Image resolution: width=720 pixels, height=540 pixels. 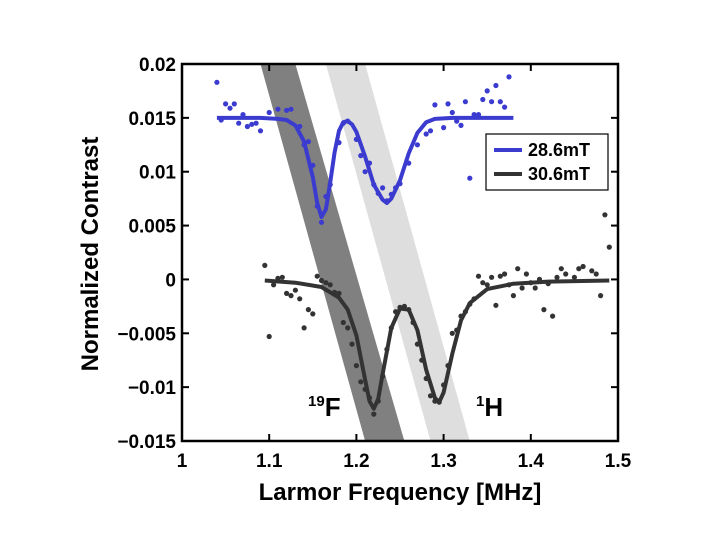 I want to click on y-tick-label: −0.015, so click(x=146, y=442).